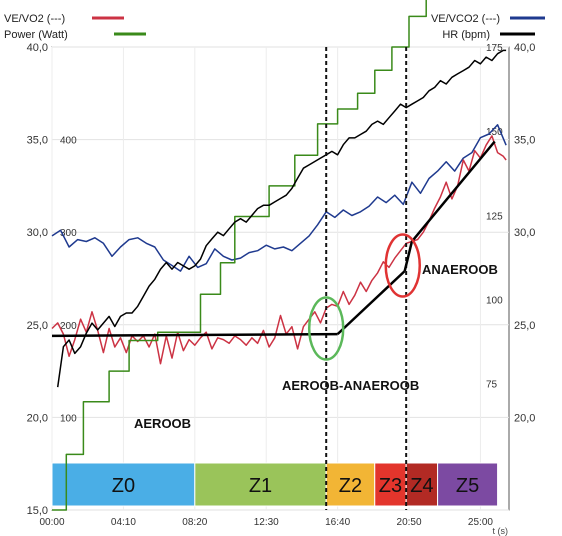 The height and width of the screenshot is (536, 562). Describe the element at coordinates (337, 522) in the screenshot. I see `x-tick-label: 16:40` at that location.